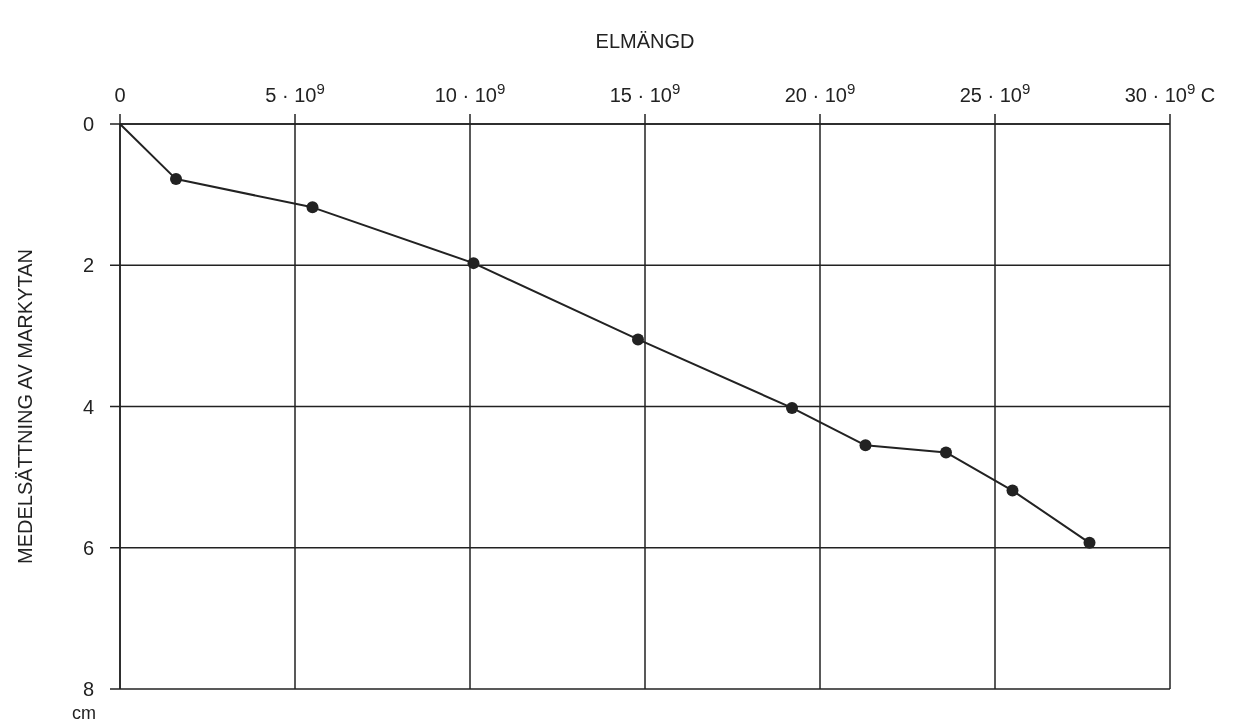 The image size is (1246, 728). What do you see at coordinates (84, 713) in the screenshot?
I see `text: cm` at bounding box center [84, 713].